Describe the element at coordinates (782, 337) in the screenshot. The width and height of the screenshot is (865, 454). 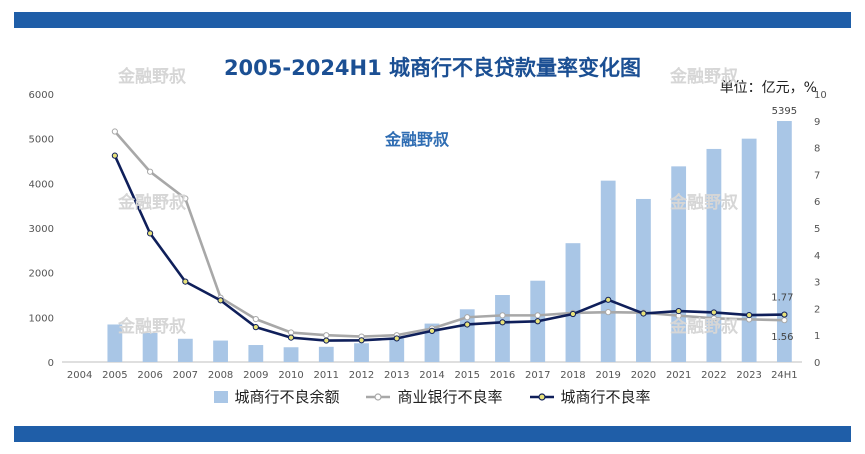
I see `commercial-rate-data-label: 1.56` at that location.